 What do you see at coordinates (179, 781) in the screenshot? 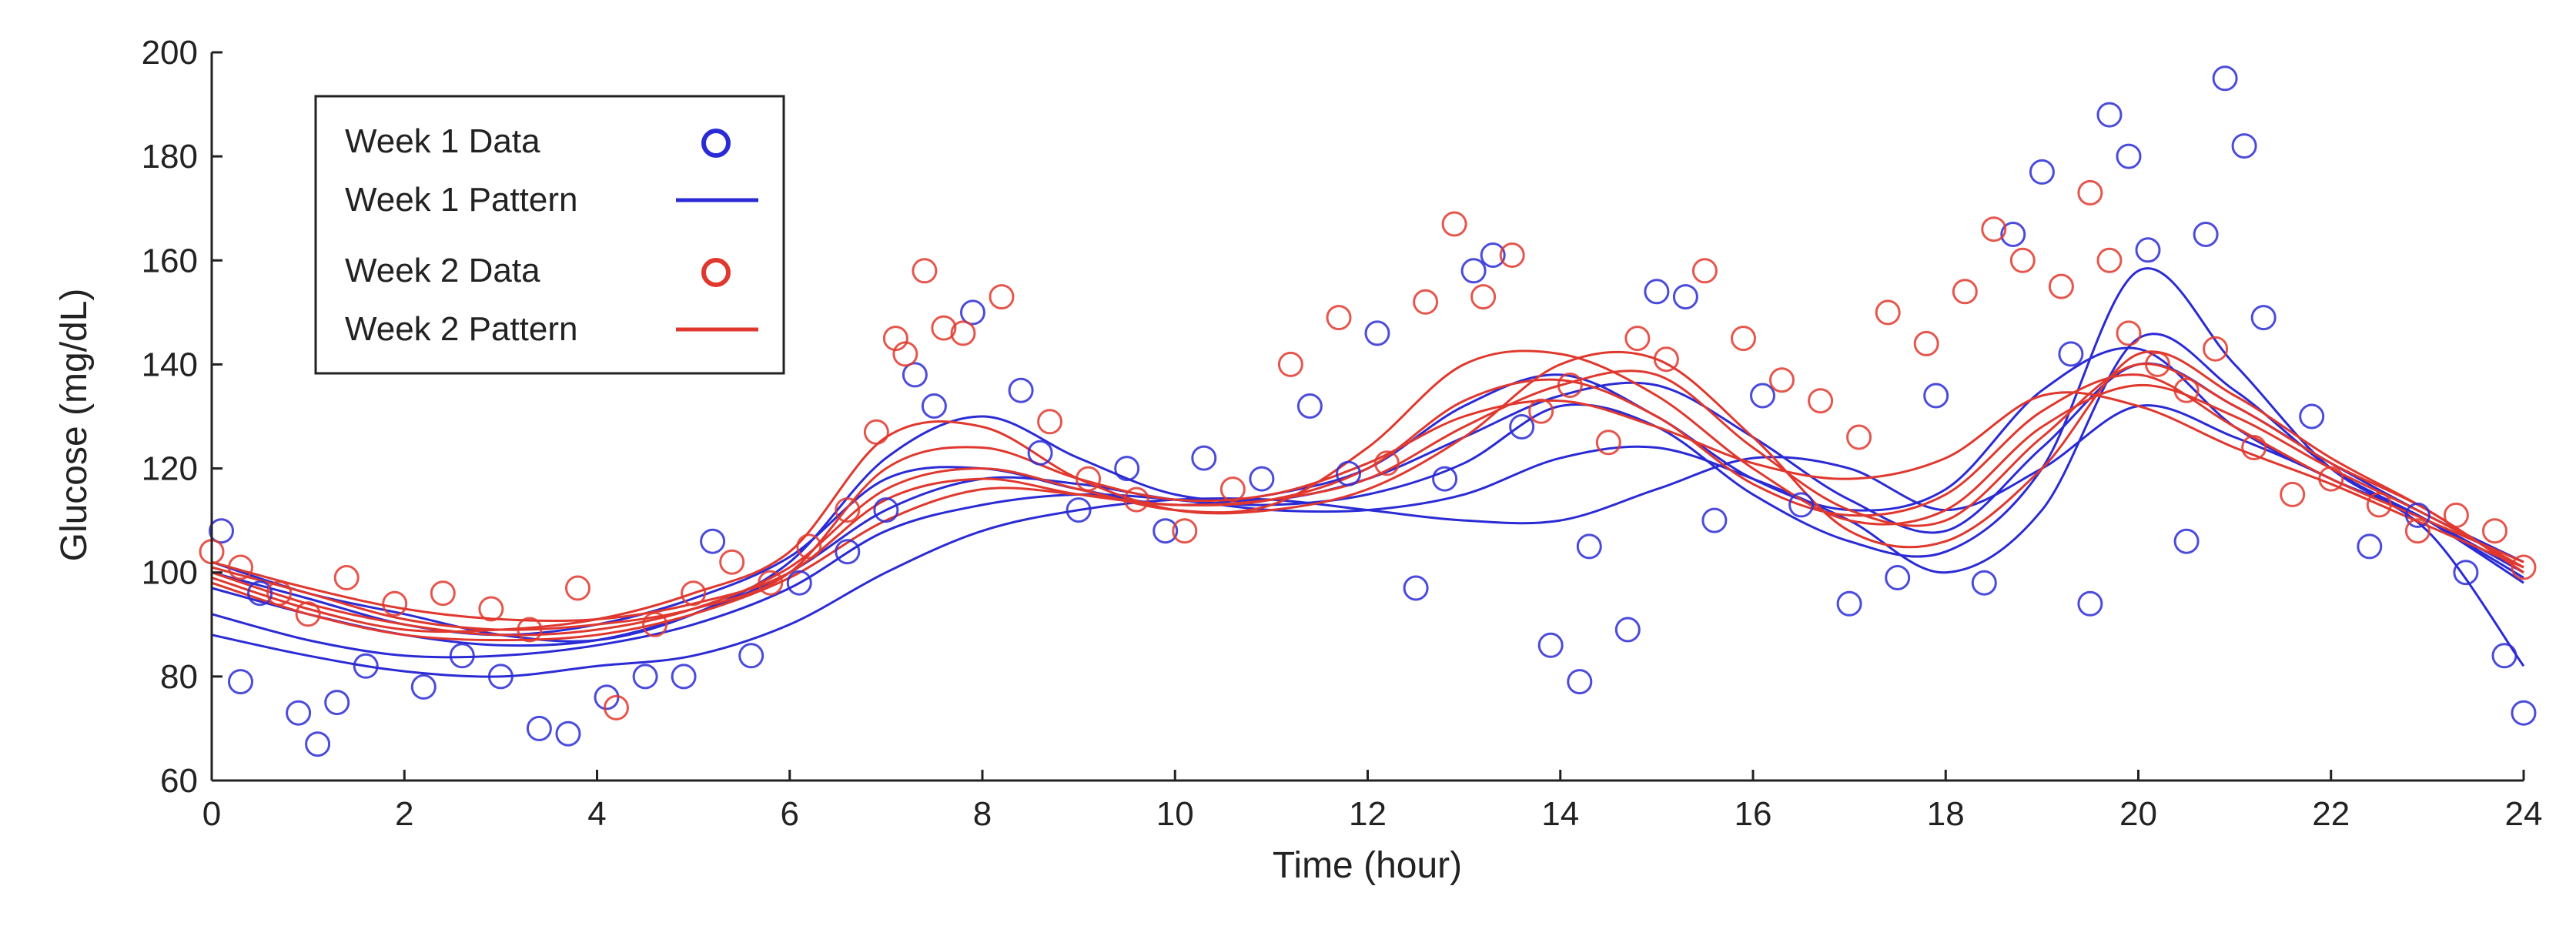
I see `y-tick-label: 60` at bounding box center [179, 781].